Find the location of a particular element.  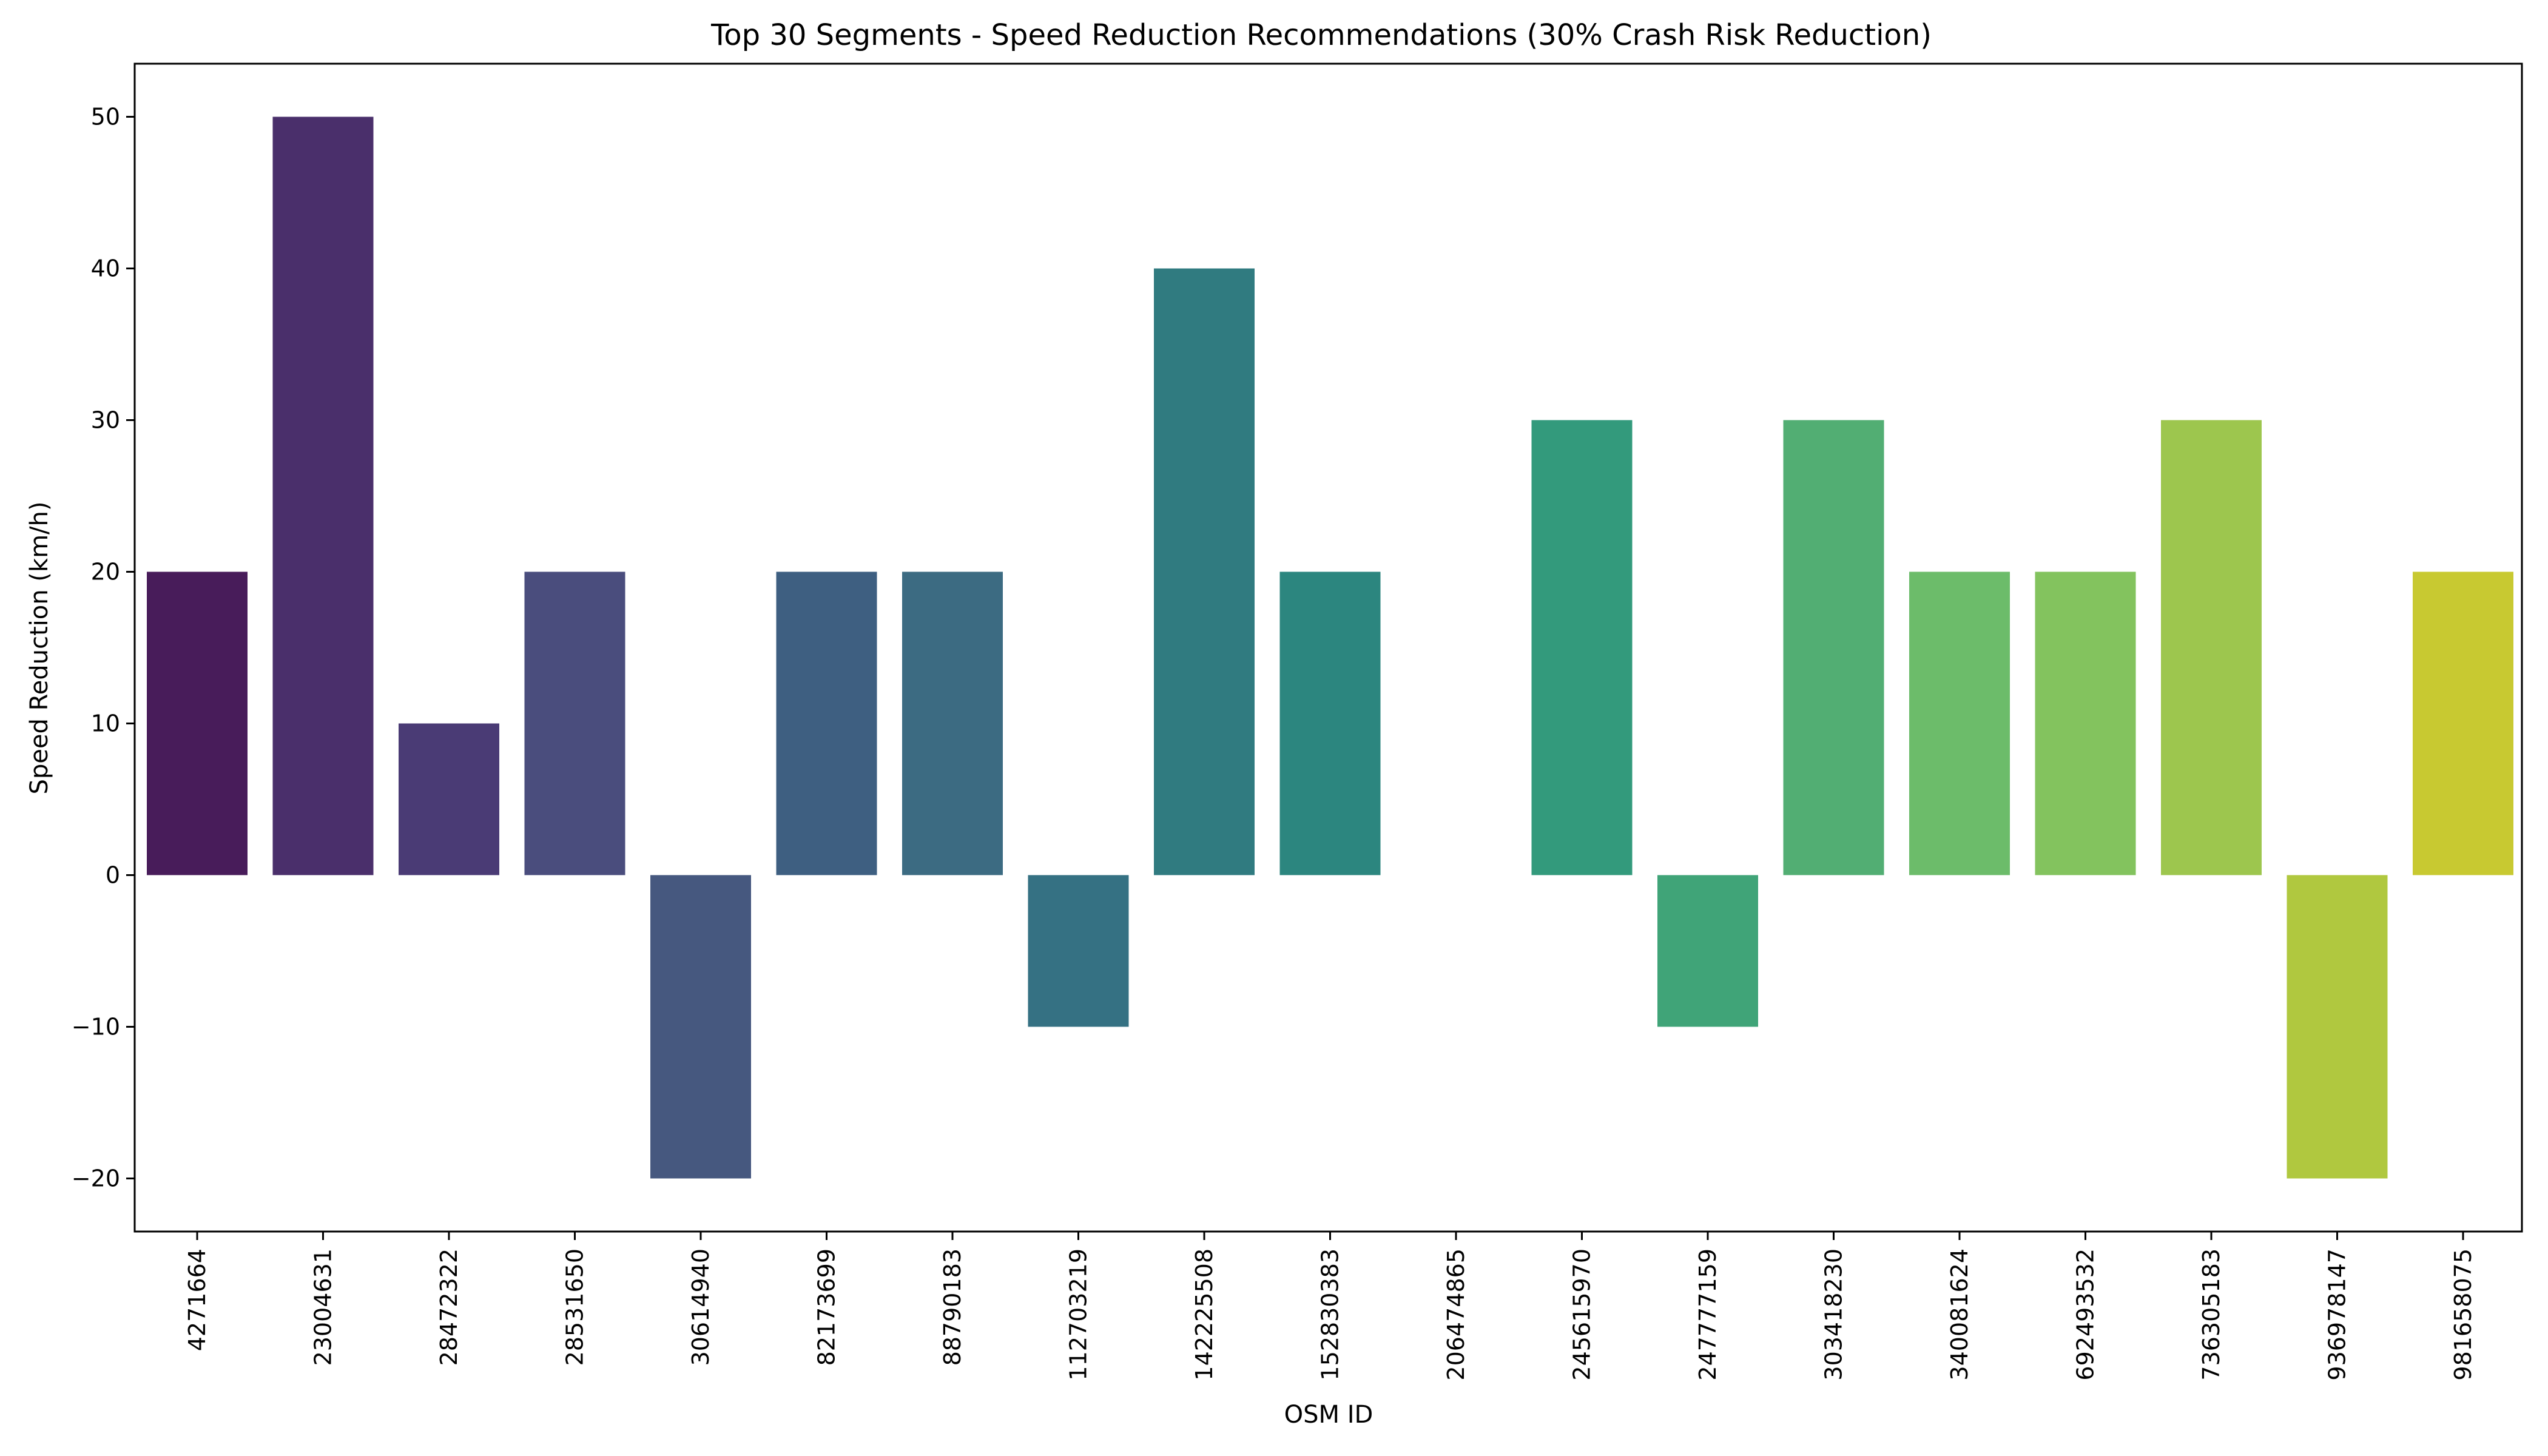

x-tick-label: 30614940 is located at coordinates (700, 1307).